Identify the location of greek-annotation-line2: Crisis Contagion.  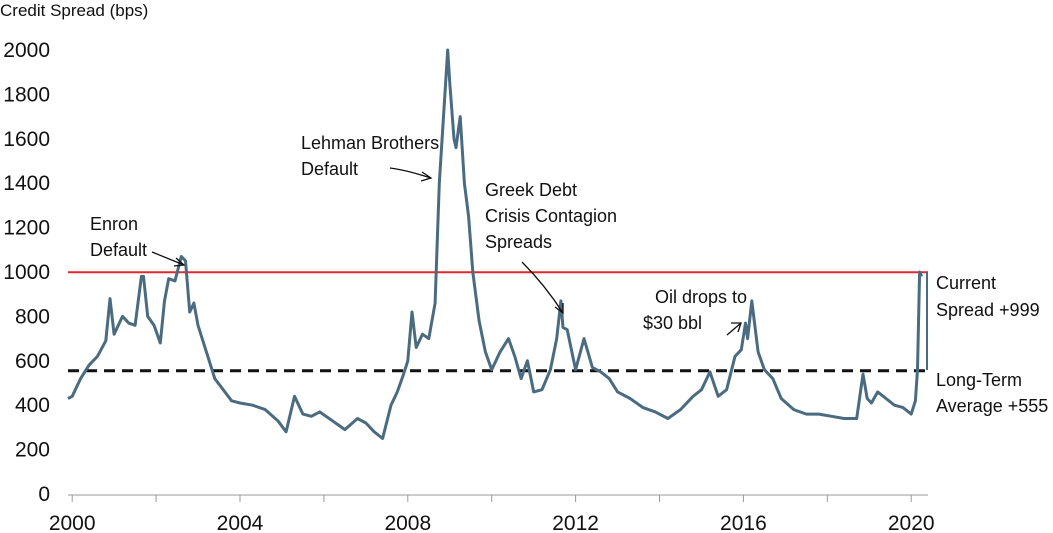
(551, 216).